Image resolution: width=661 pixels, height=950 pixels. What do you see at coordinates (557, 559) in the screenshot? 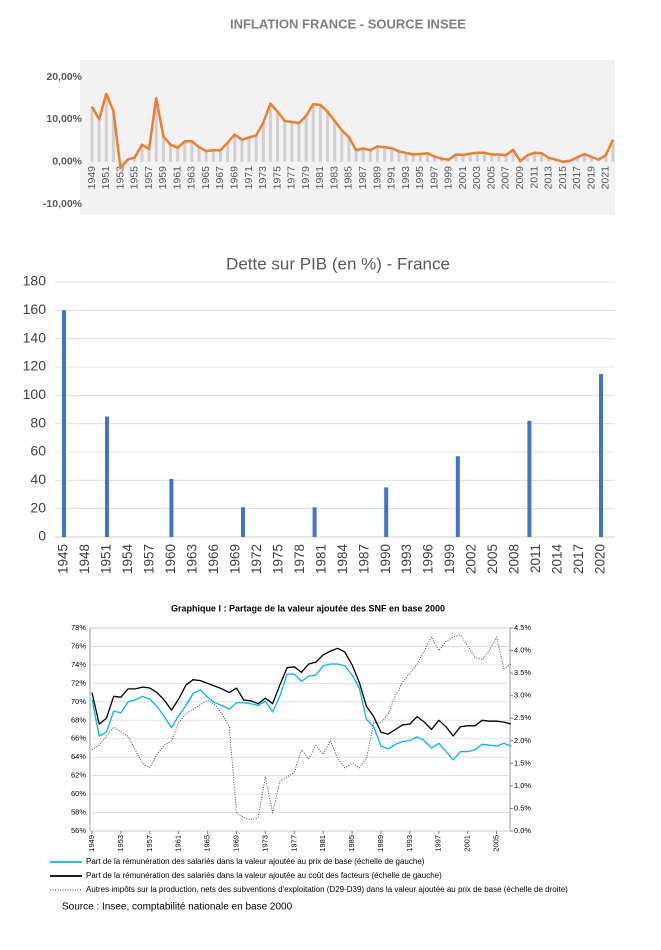
I see `x-tick-label: 2014` at bounding box center [557, 559].